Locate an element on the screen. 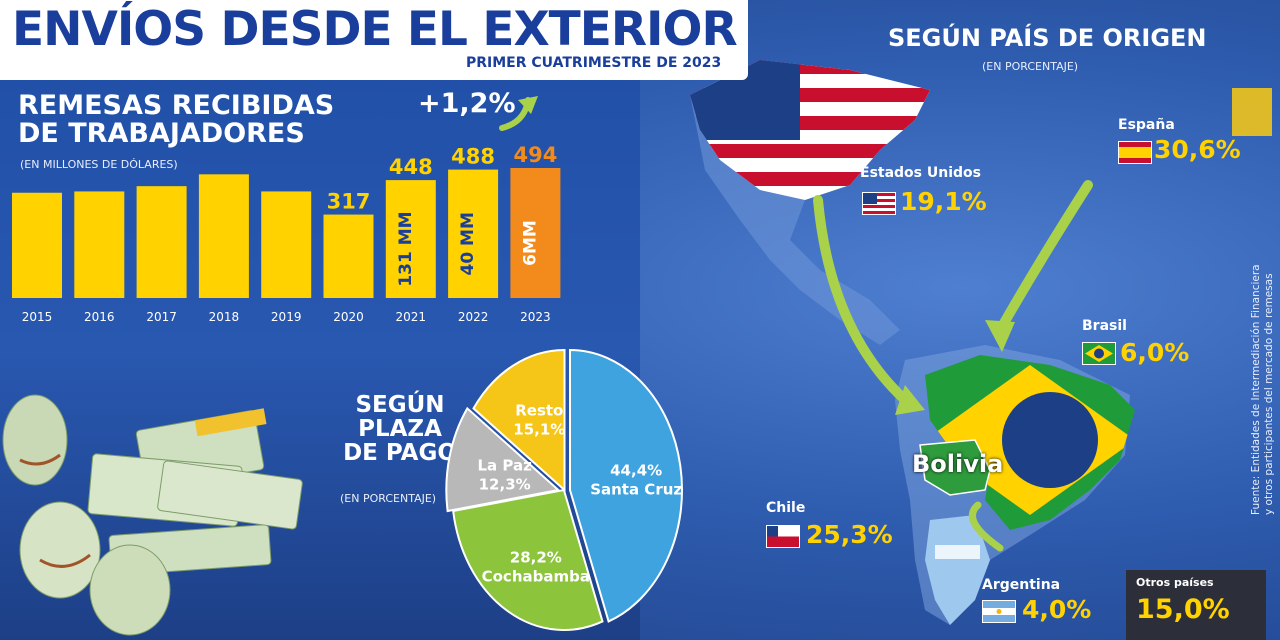 This screenshot has width=1280, height=640. tick-label-2022: 2022 is located at coordinates (473, 317).